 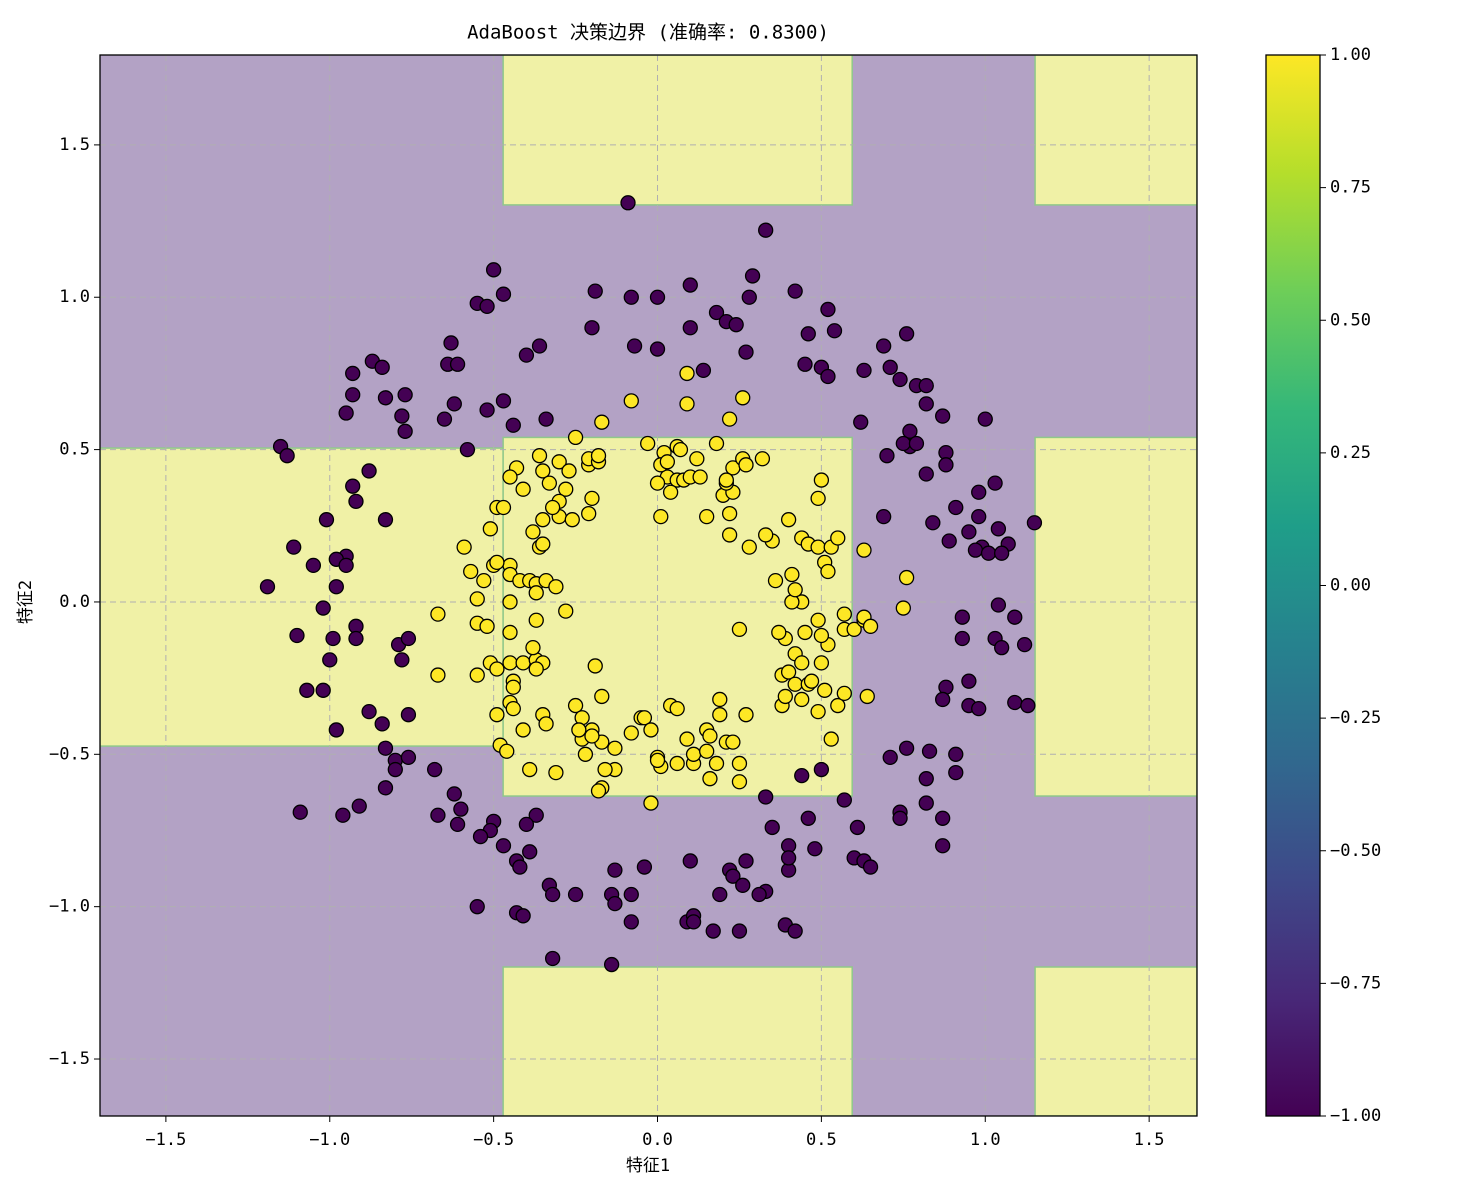 I want to click on colorbar-tick-label: −0.50, so click(x=1355, y=851).